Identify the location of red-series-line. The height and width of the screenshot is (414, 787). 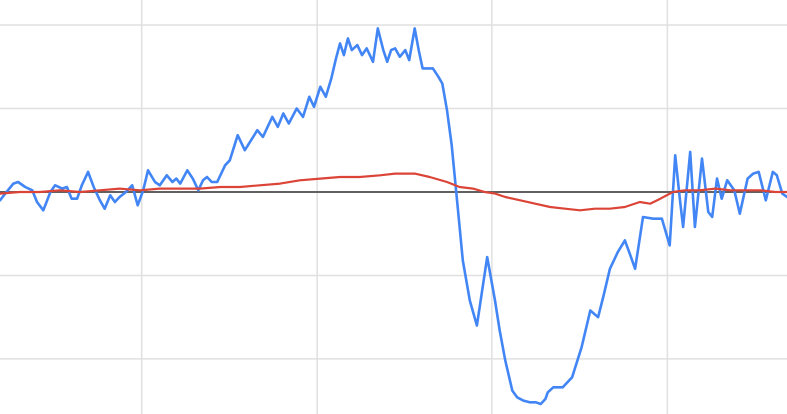
(393, 192).